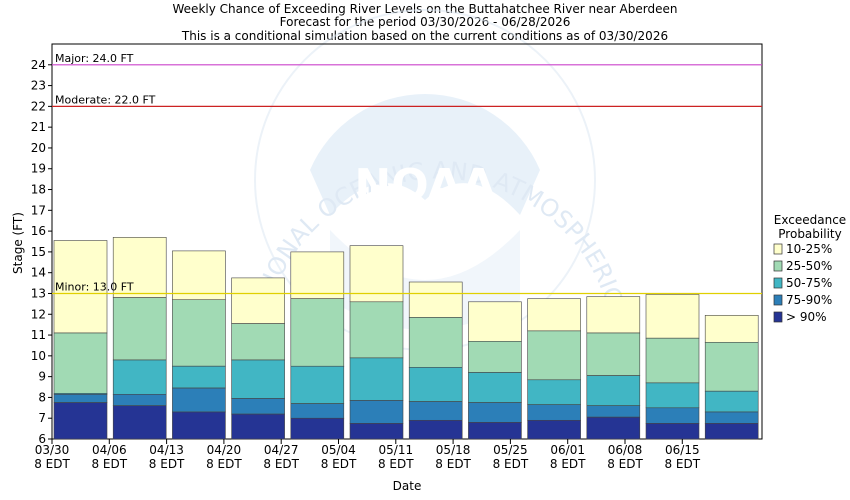  Describe the element at coordinates (105, 99) in the screenshot. I see `threshold-label-1: Moderate: 22.0 FT` at that location.